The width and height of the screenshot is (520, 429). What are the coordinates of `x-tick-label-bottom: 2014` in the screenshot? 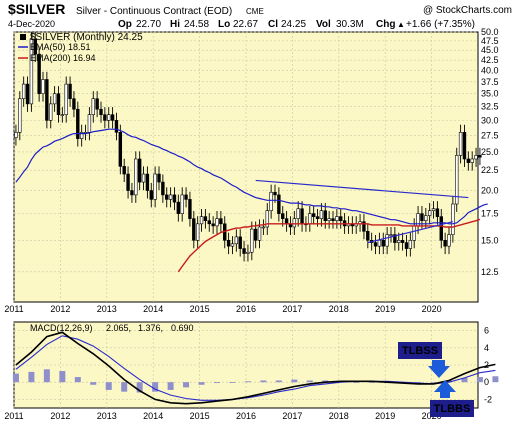 It's located at (153, 416).